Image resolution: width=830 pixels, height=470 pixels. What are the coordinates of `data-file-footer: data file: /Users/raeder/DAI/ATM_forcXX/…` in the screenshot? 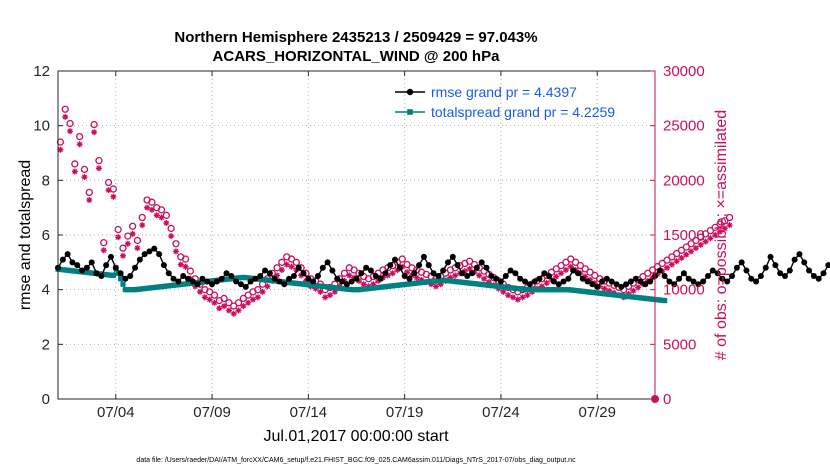 It's located at (356, 460).